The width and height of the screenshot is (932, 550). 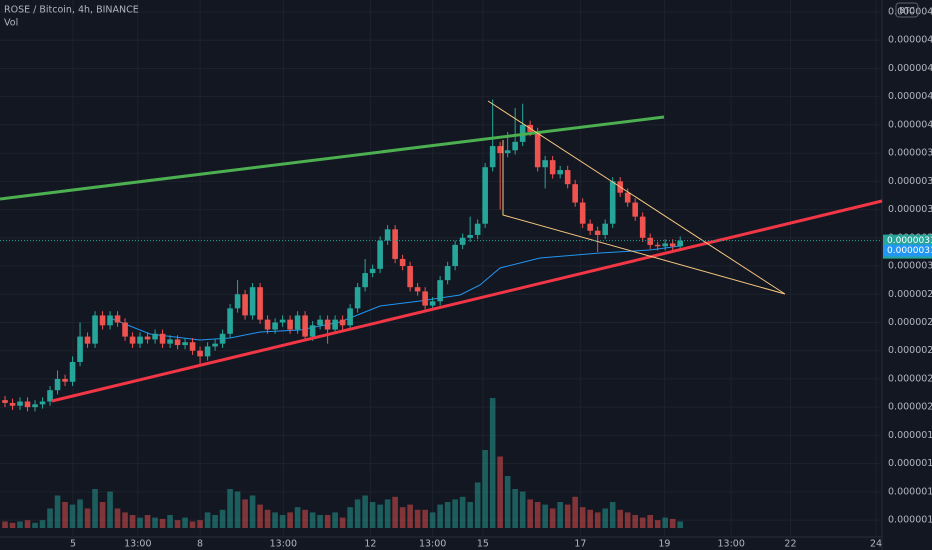 What do you see at coordinates (910, 181) in the screenshot?
I see `y-tick-label: 0.00000360` at bounding box center [910, 181].